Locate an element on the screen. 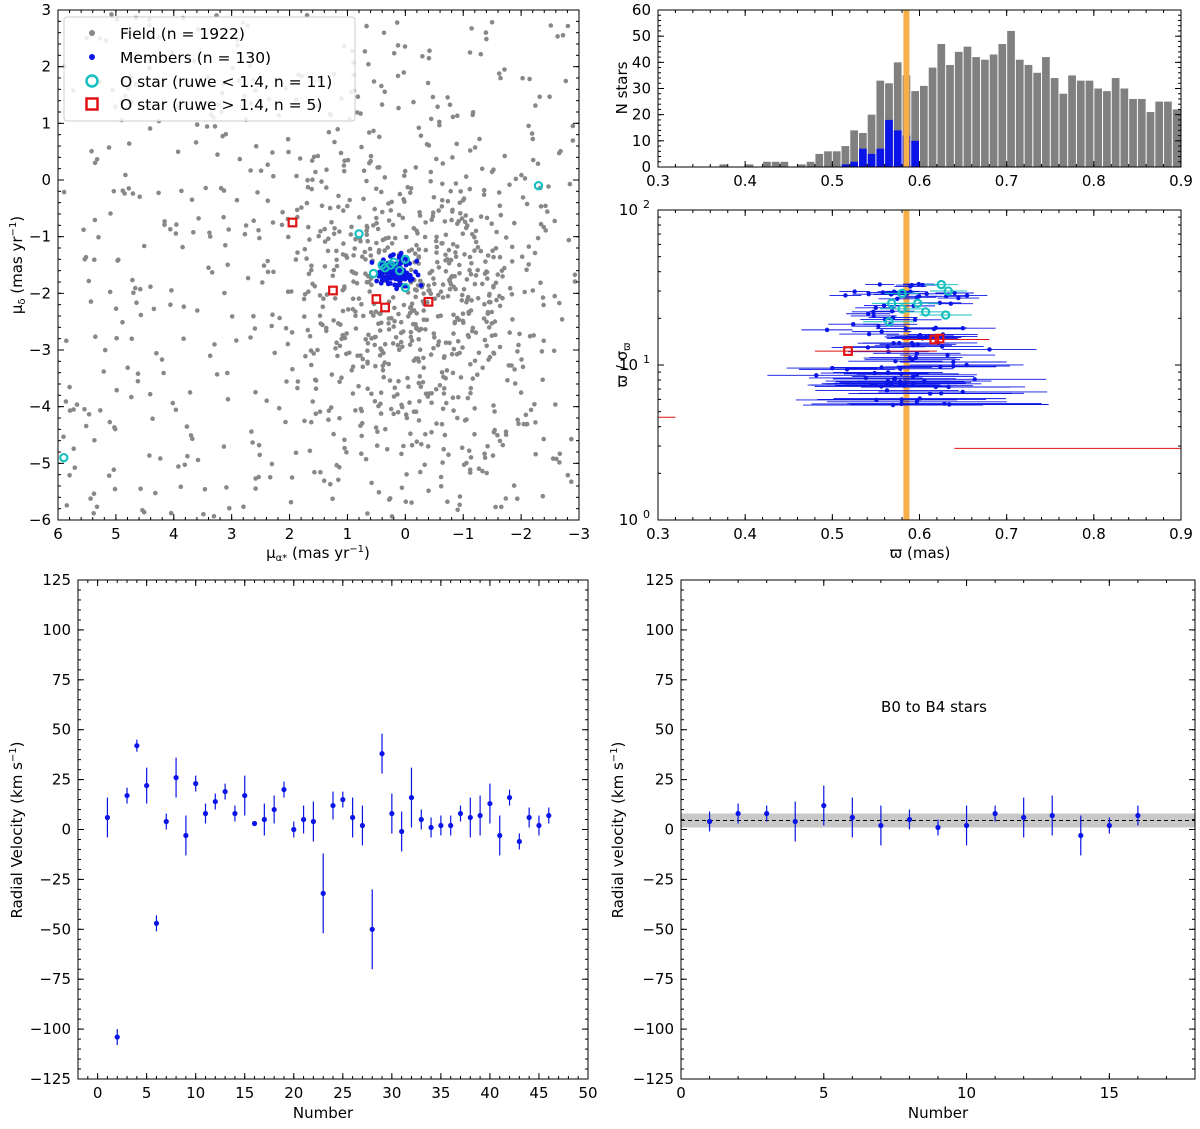  hist-frame is located at coordinates (919, 88).